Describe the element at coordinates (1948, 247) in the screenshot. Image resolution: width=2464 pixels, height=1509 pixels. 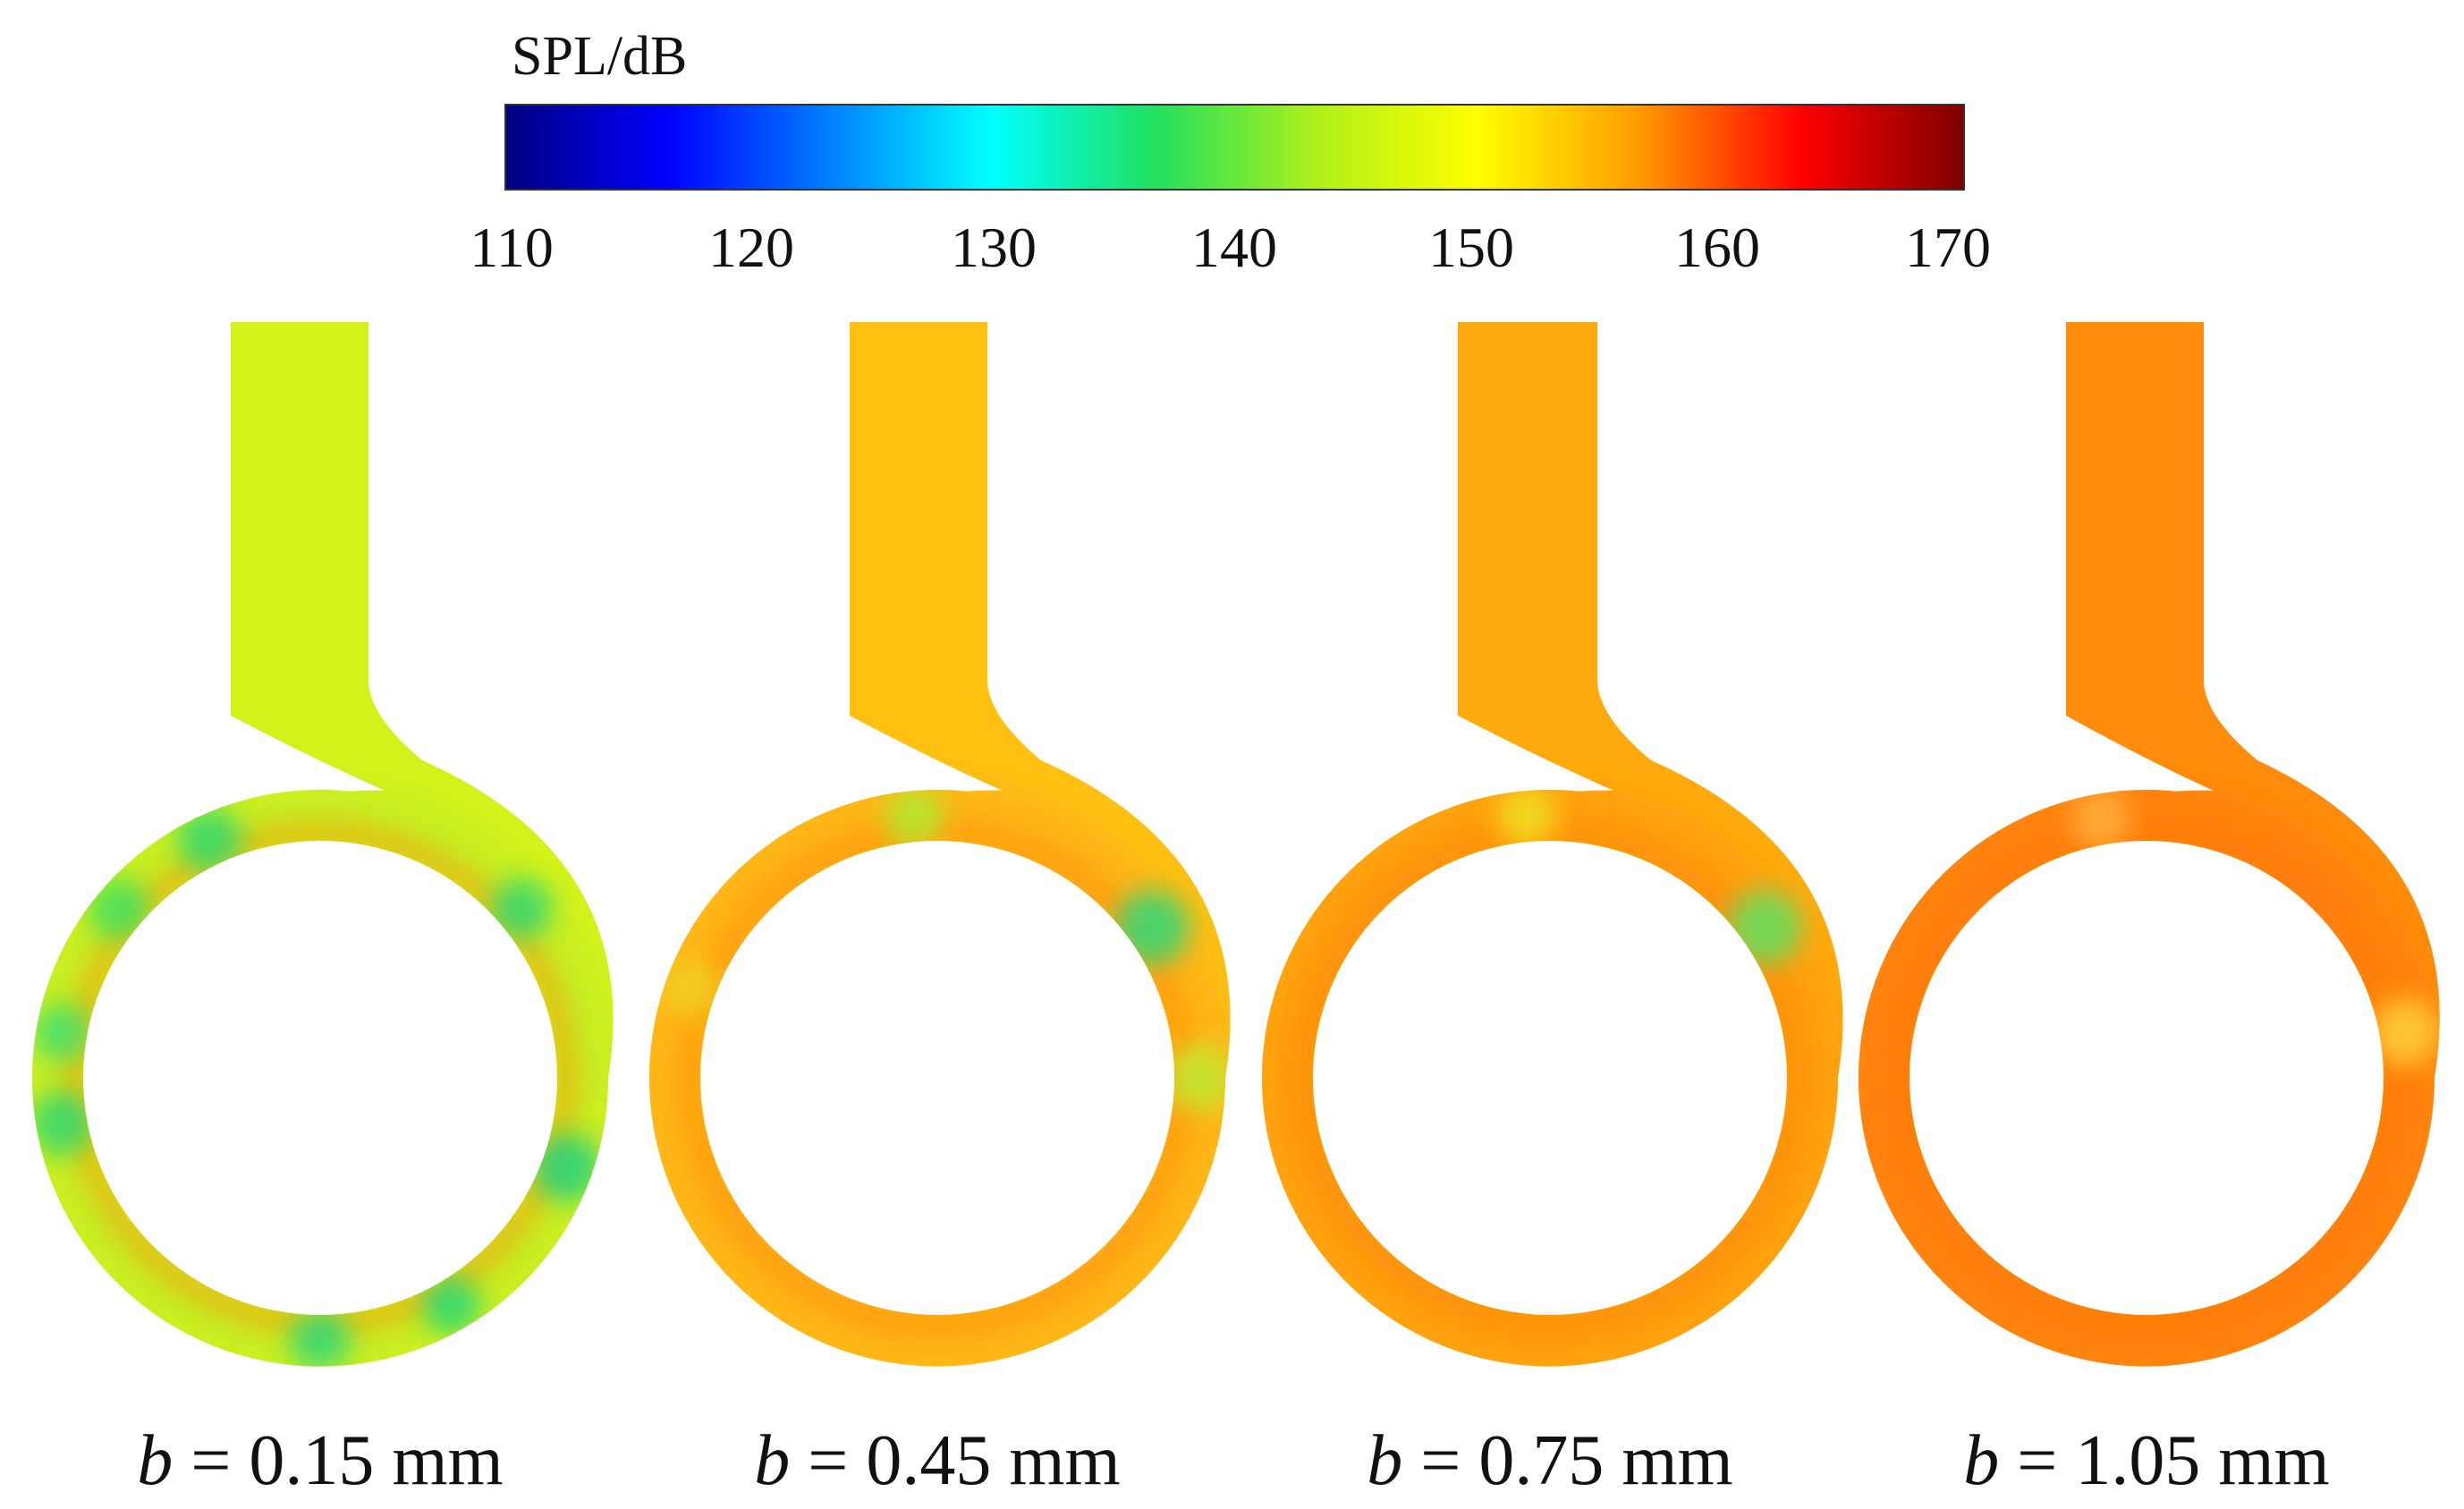
I see `colorbar-tick-label: 170` at that location.